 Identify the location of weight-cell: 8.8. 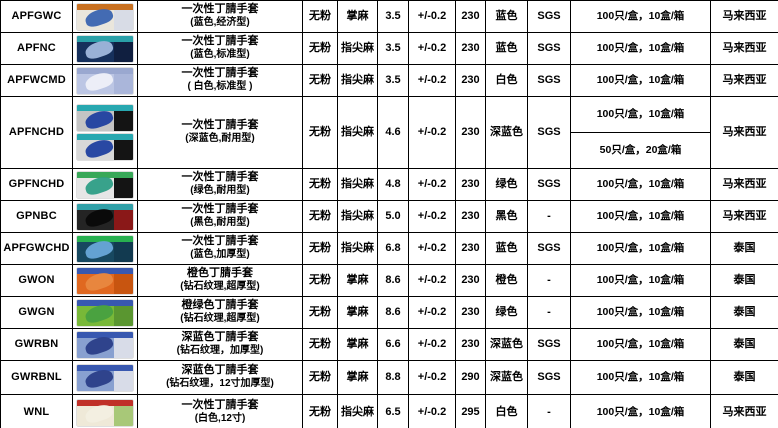
(393, 377).